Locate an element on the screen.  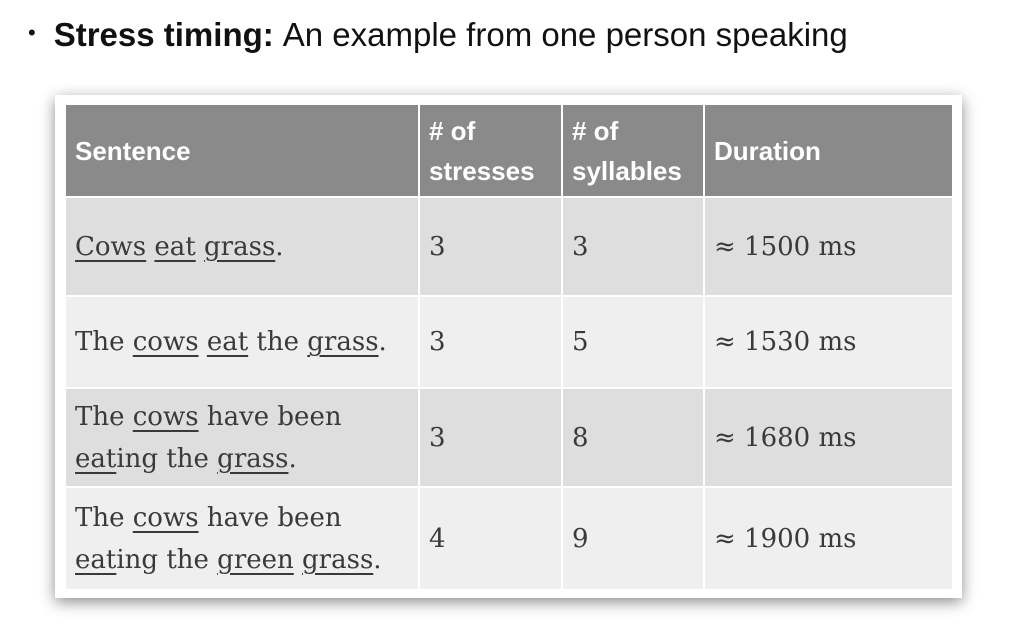
header-sentence: Sentence is located at coordinates (242, 150).